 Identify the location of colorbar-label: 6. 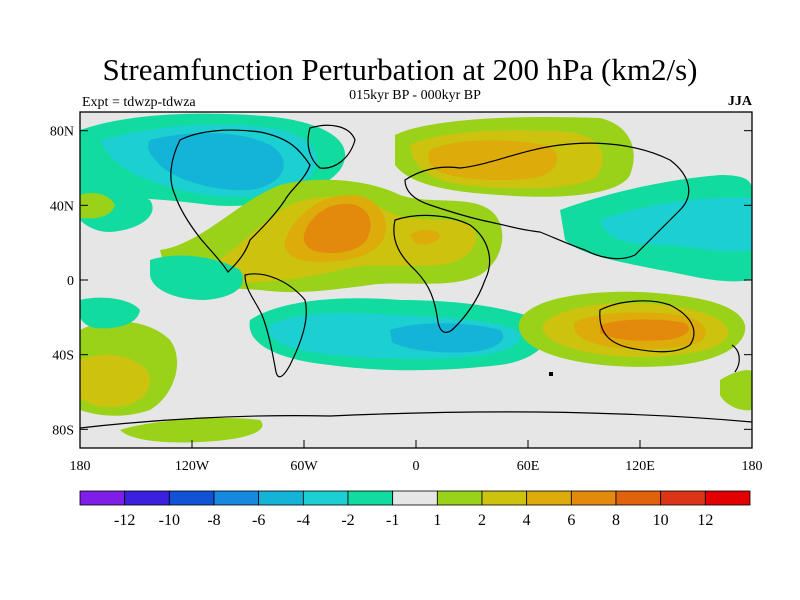
(571, 520).